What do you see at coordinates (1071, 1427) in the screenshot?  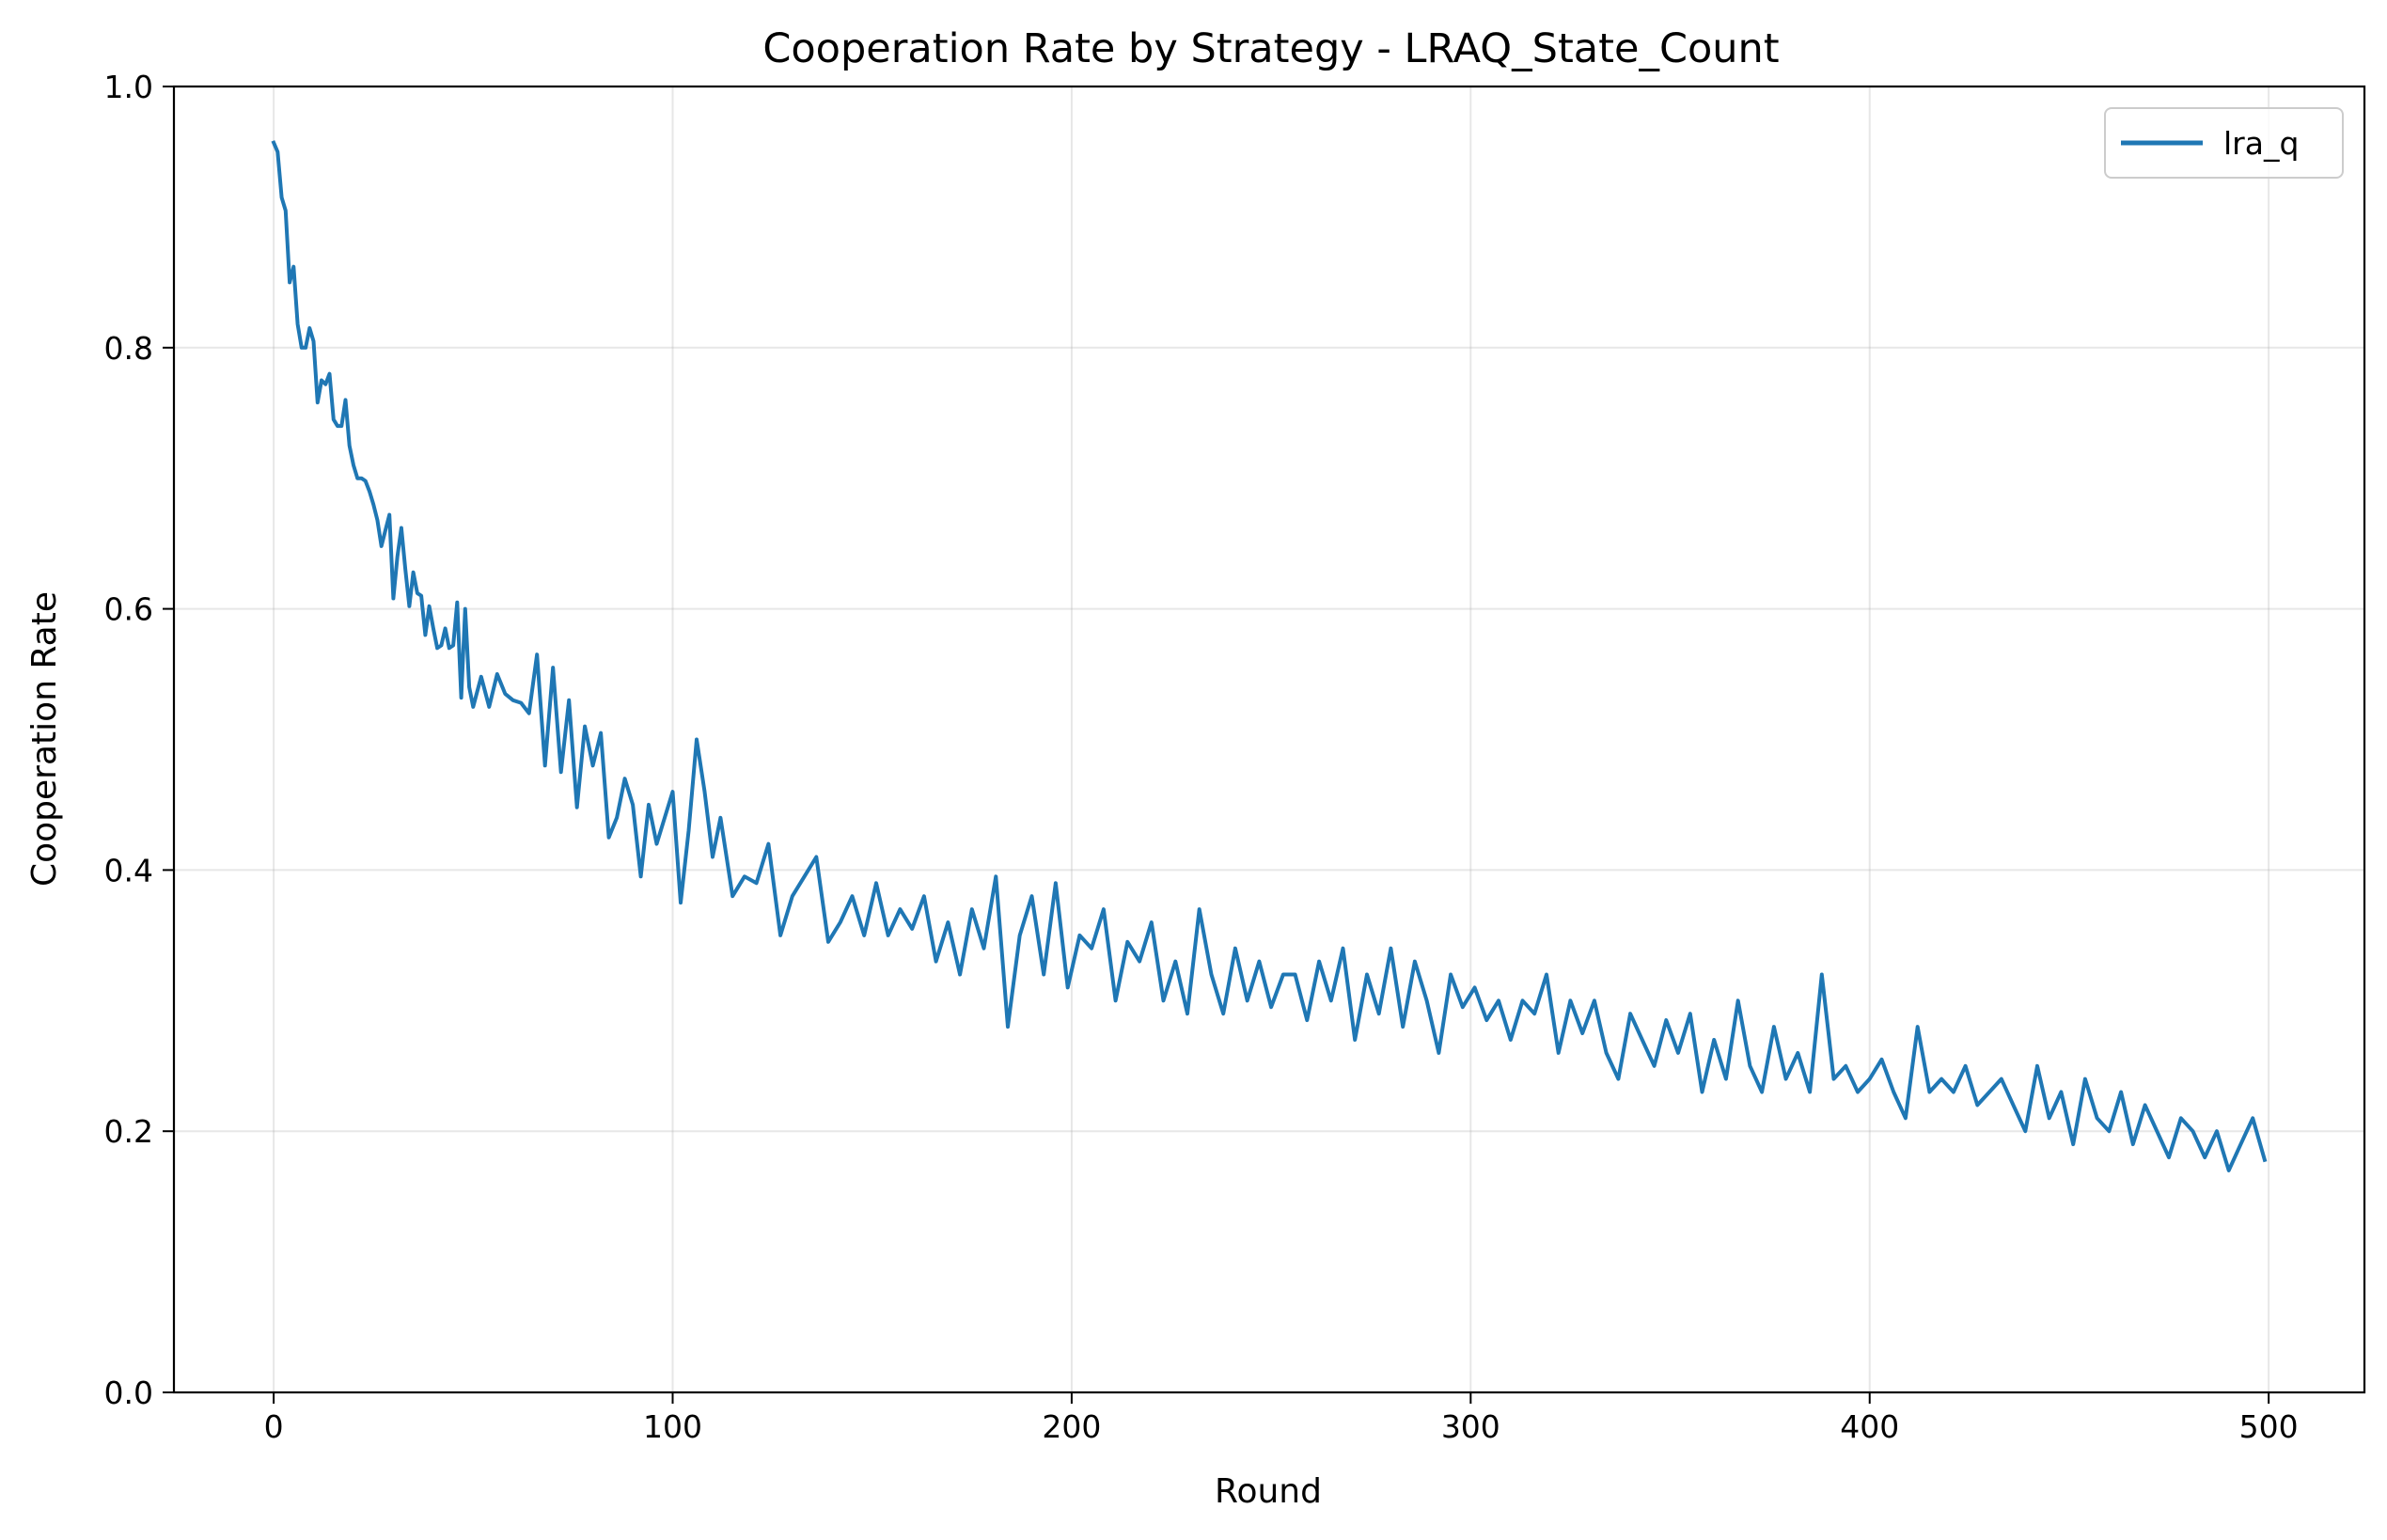 I see `x-tick-label: 200` at bounding box center [1071, 1427].